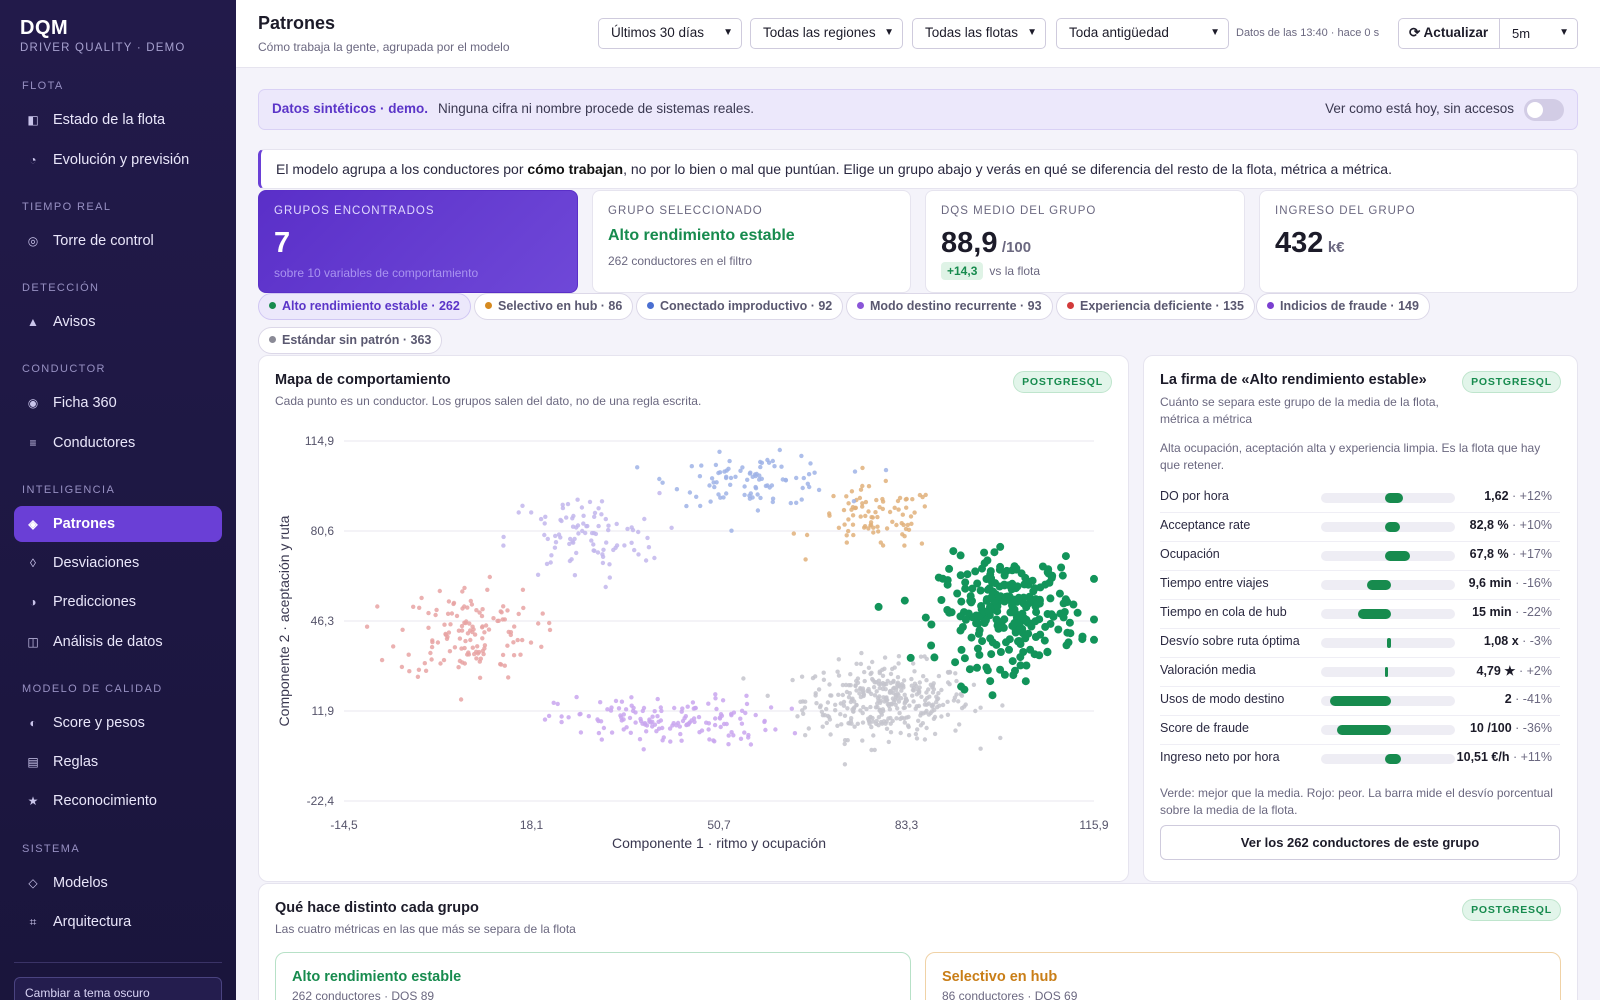 The height and width of the screenshot is (1000, 1600). What do you see at coordinates (979, 33) in the screenshot?
I see `fleet-select: Todas las flotas ▼` at bounding box center [979, 33].